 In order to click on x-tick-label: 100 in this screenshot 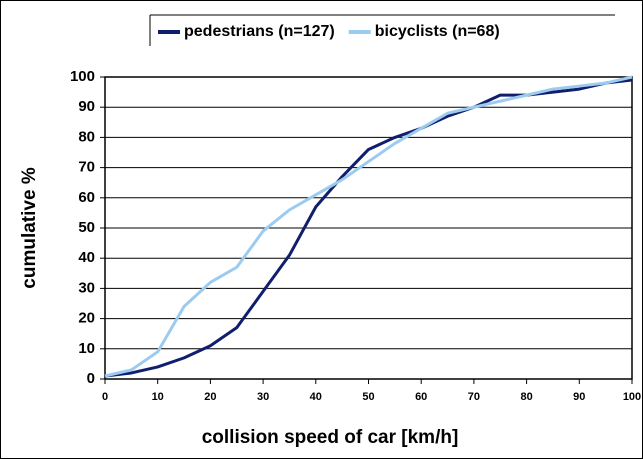, I will do `click(632, 397)`.